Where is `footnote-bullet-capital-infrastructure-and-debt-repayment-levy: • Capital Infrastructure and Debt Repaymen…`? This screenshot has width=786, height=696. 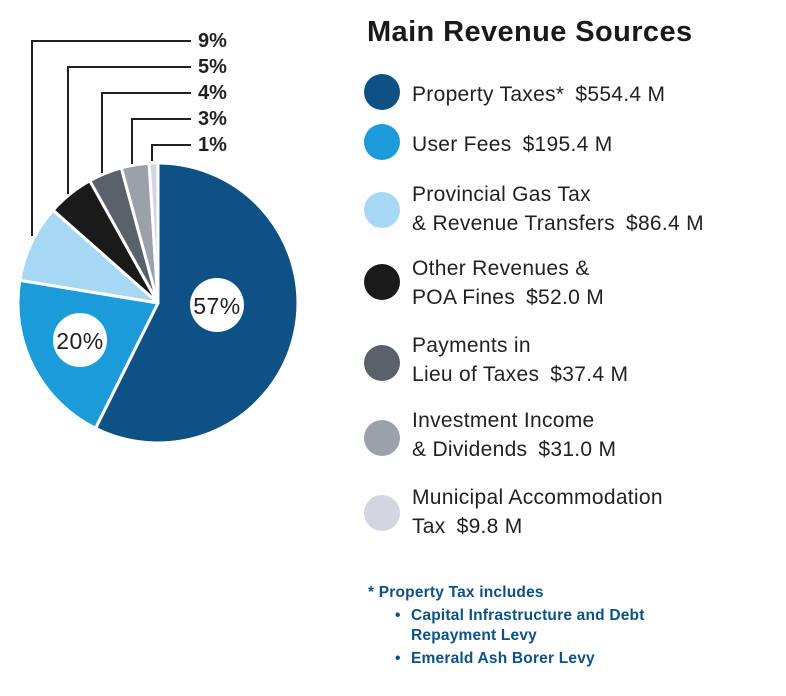
footnote-bullet-capital-infrastructure-and-debt-repayment-levy: • Capital Infrastructure and Debt Repaymen… is located at coordinates (520, 626).